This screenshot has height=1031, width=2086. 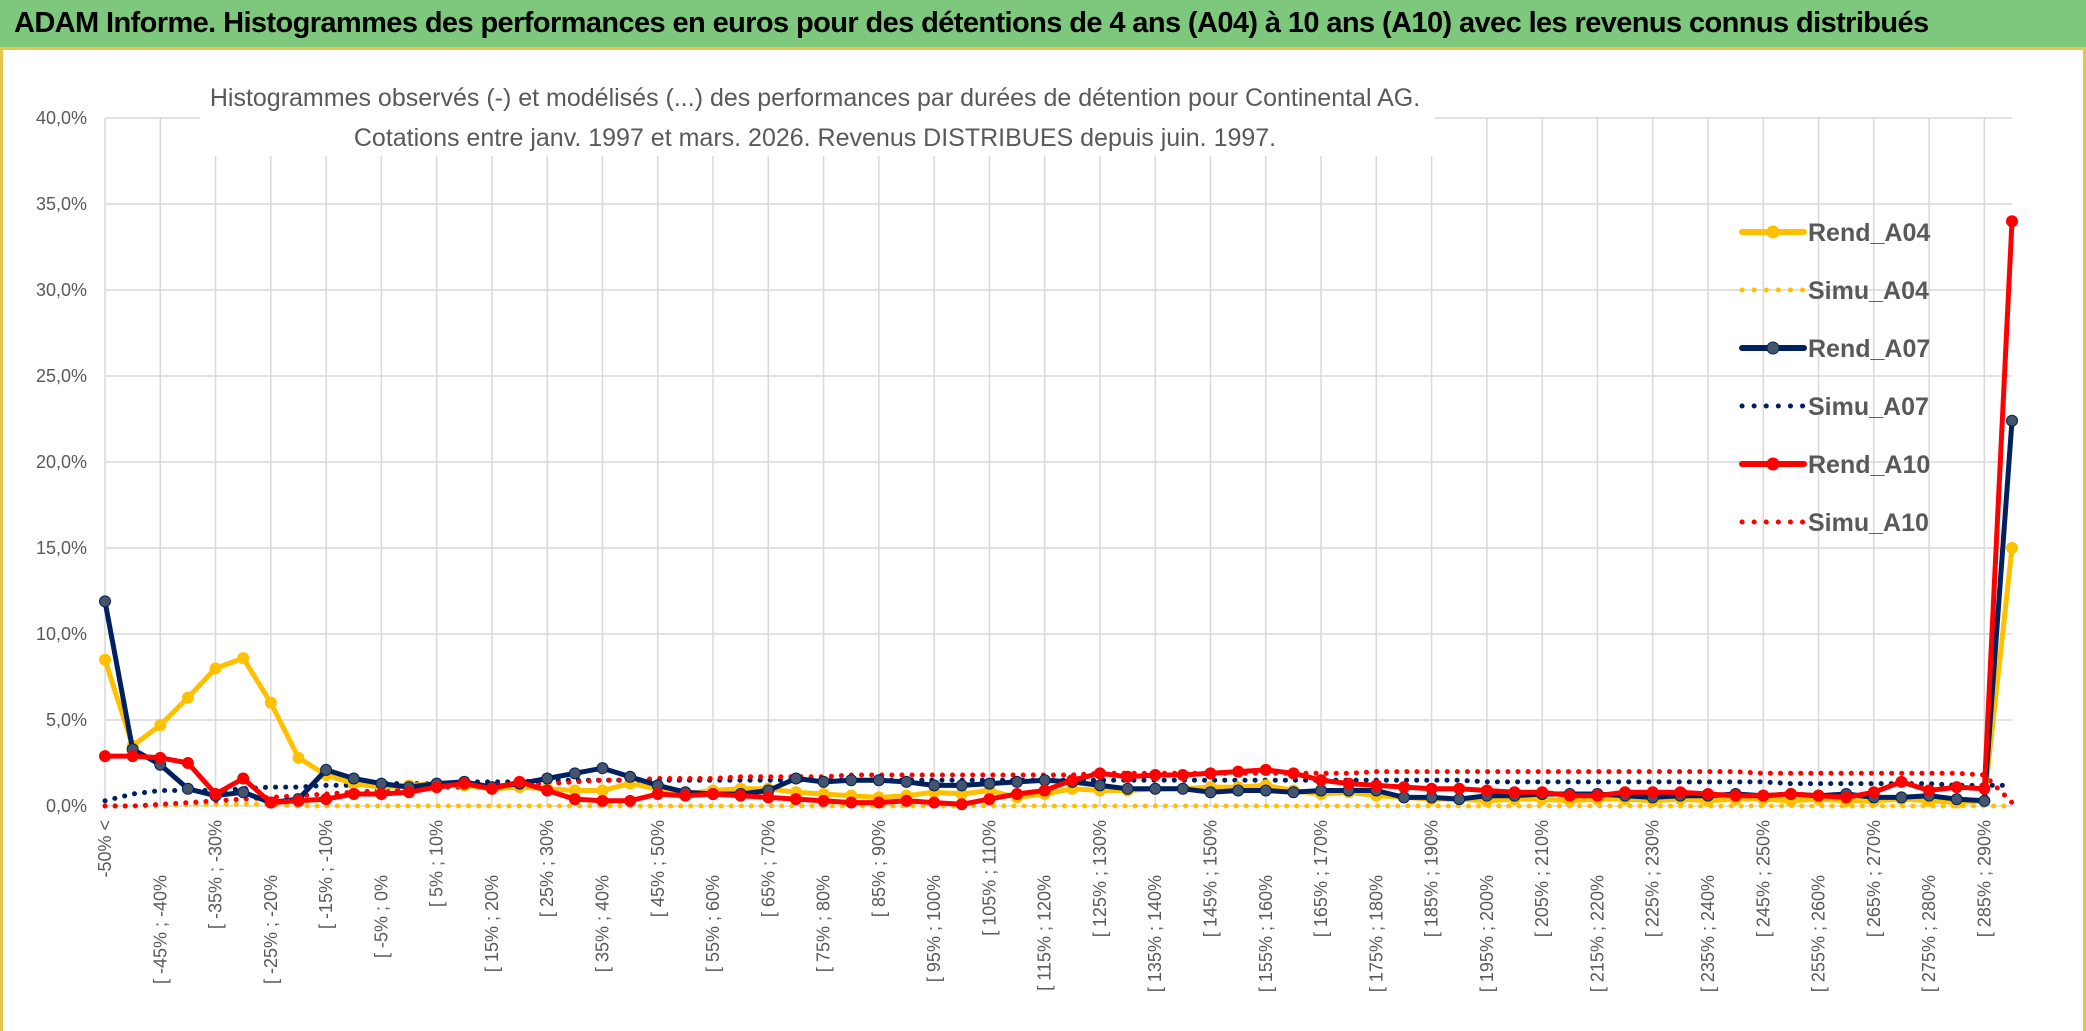 What do you see at coordinates (817, 115) in the screenshot?
I see `chart-title-panel` at bounding box center [817, 115].